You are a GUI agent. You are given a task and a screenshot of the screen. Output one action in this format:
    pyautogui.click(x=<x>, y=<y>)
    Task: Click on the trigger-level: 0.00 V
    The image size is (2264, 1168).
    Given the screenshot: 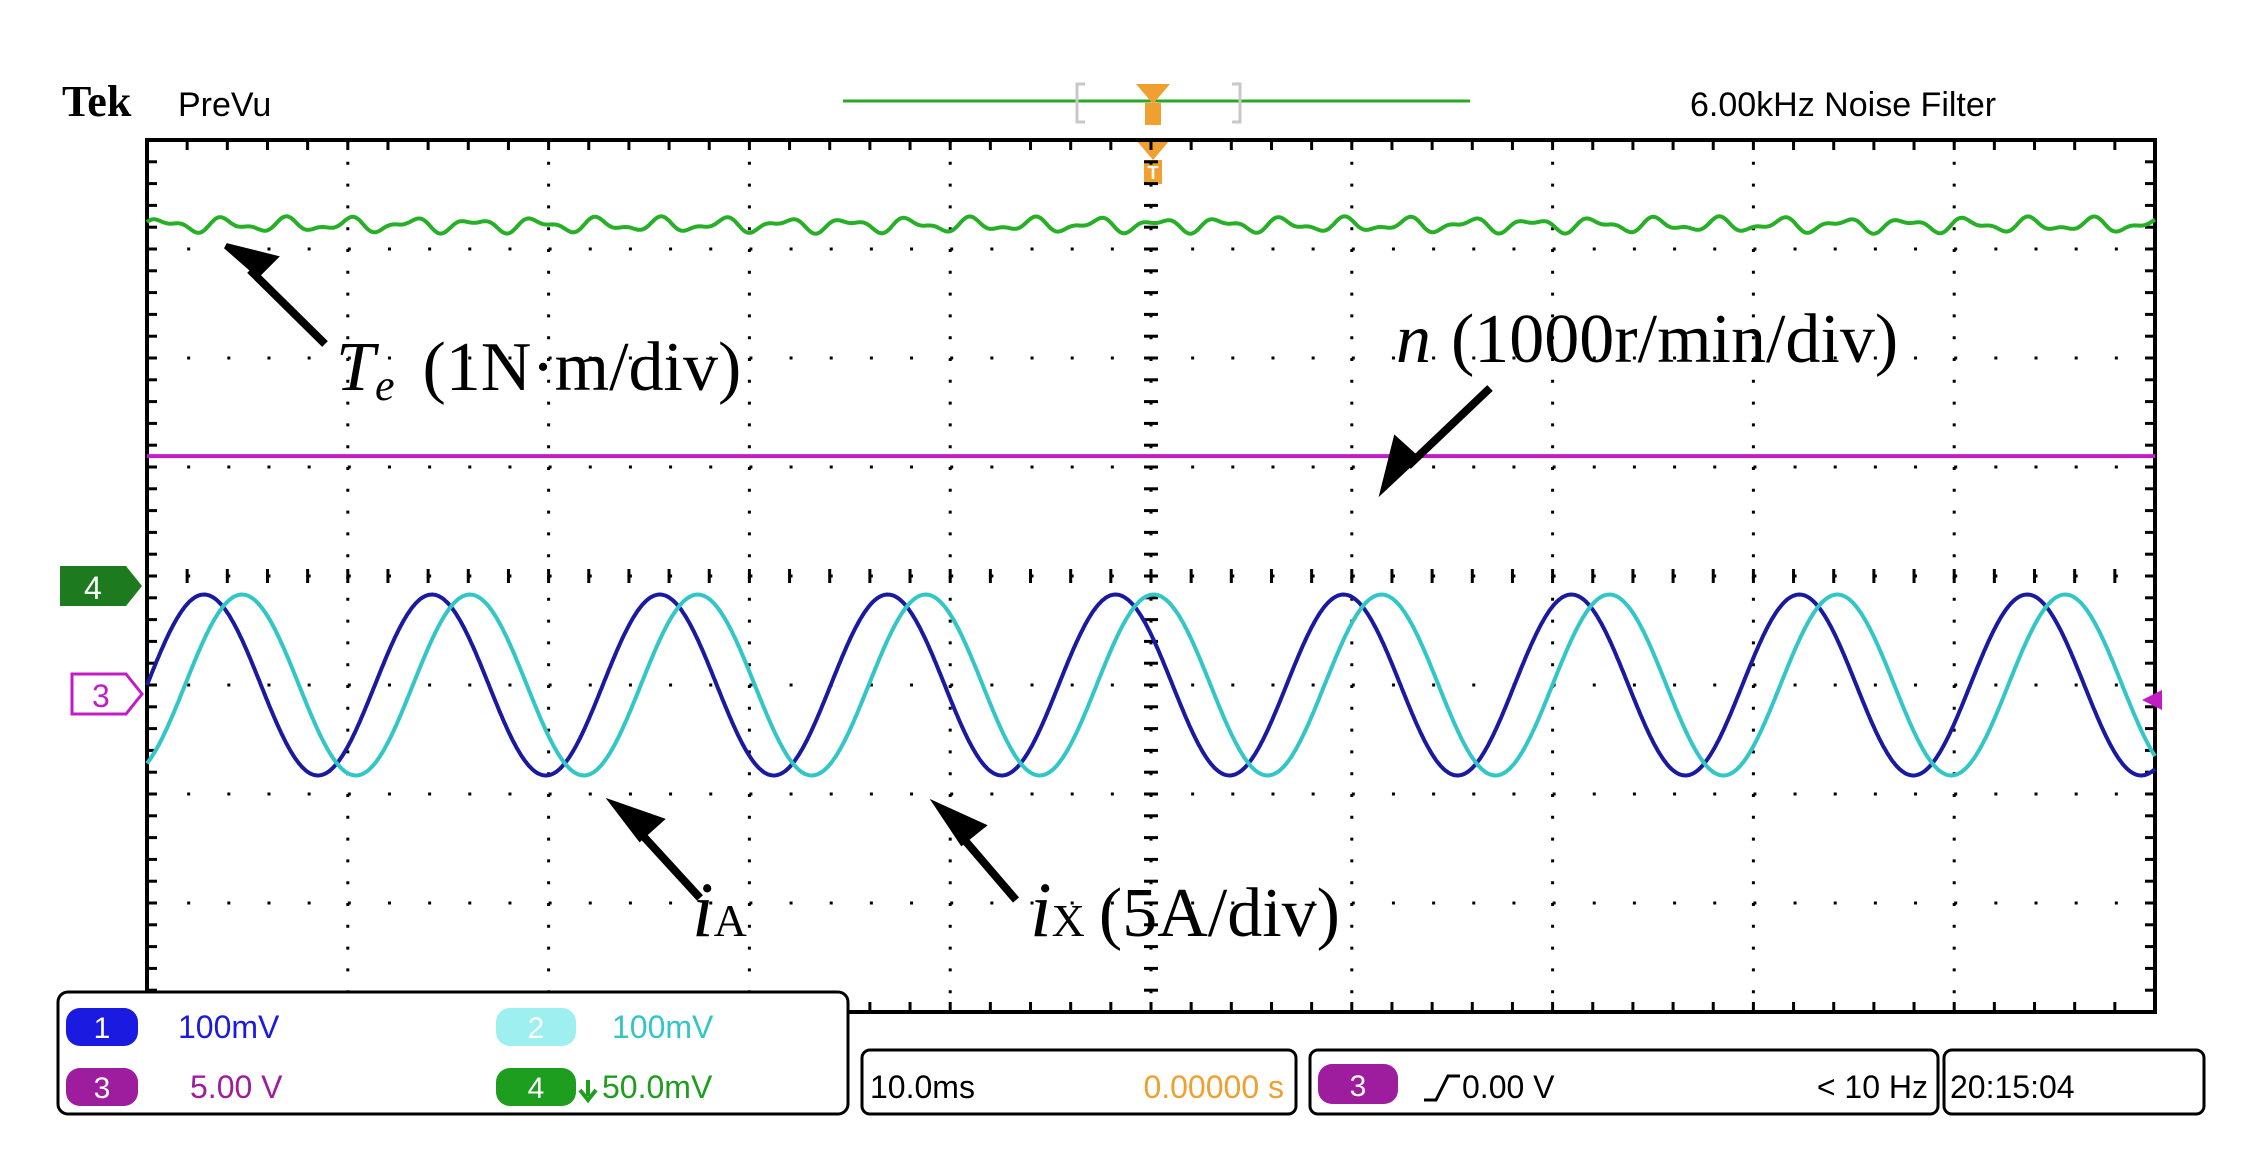 What is the action you would take?
    pyautogui.click(x=1508, y=1087)
    